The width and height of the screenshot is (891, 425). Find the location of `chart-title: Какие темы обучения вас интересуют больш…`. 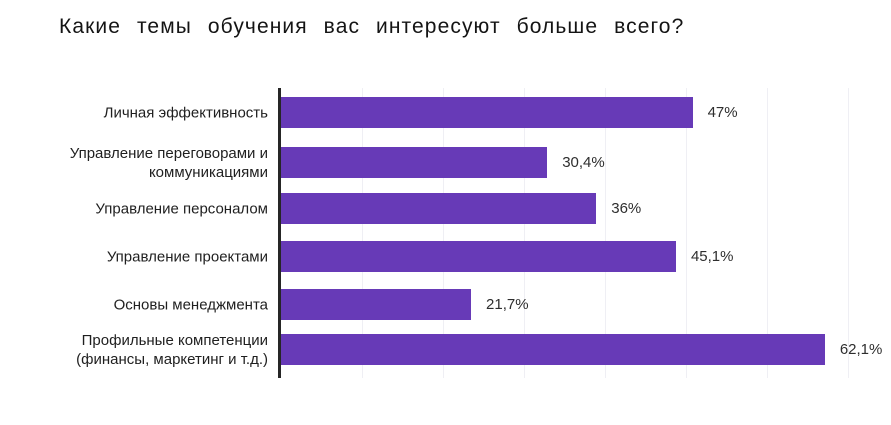

chart-title: Какие темы обучения вас интересуют больш… is located at coordinates (372, 26).